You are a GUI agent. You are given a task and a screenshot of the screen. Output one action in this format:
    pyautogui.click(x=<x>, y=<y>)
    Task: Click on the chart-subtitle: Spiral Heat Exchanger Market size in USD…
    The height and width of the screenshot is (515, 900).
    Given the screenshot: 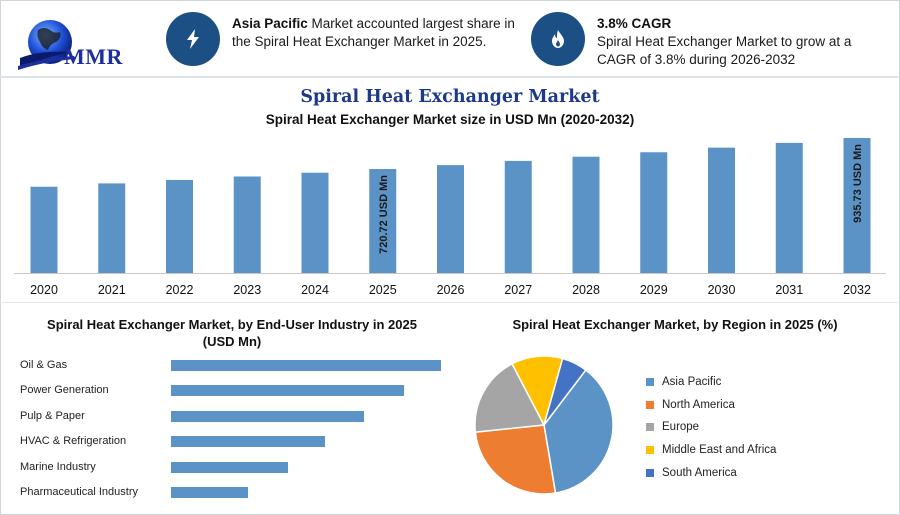 What is the action you would take?
    pyautogui.click(x=450, y=119)
    